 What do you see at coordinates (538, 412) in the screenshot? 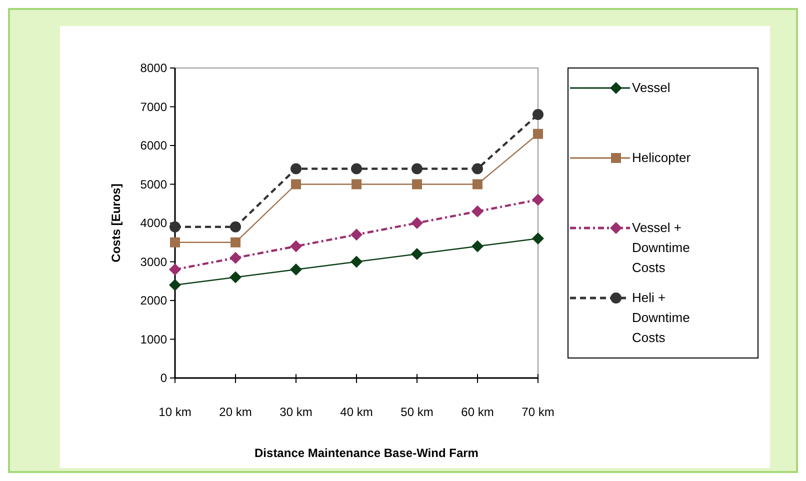
I see `x-tick-label: 70 km` at bounding box center [538, 412].